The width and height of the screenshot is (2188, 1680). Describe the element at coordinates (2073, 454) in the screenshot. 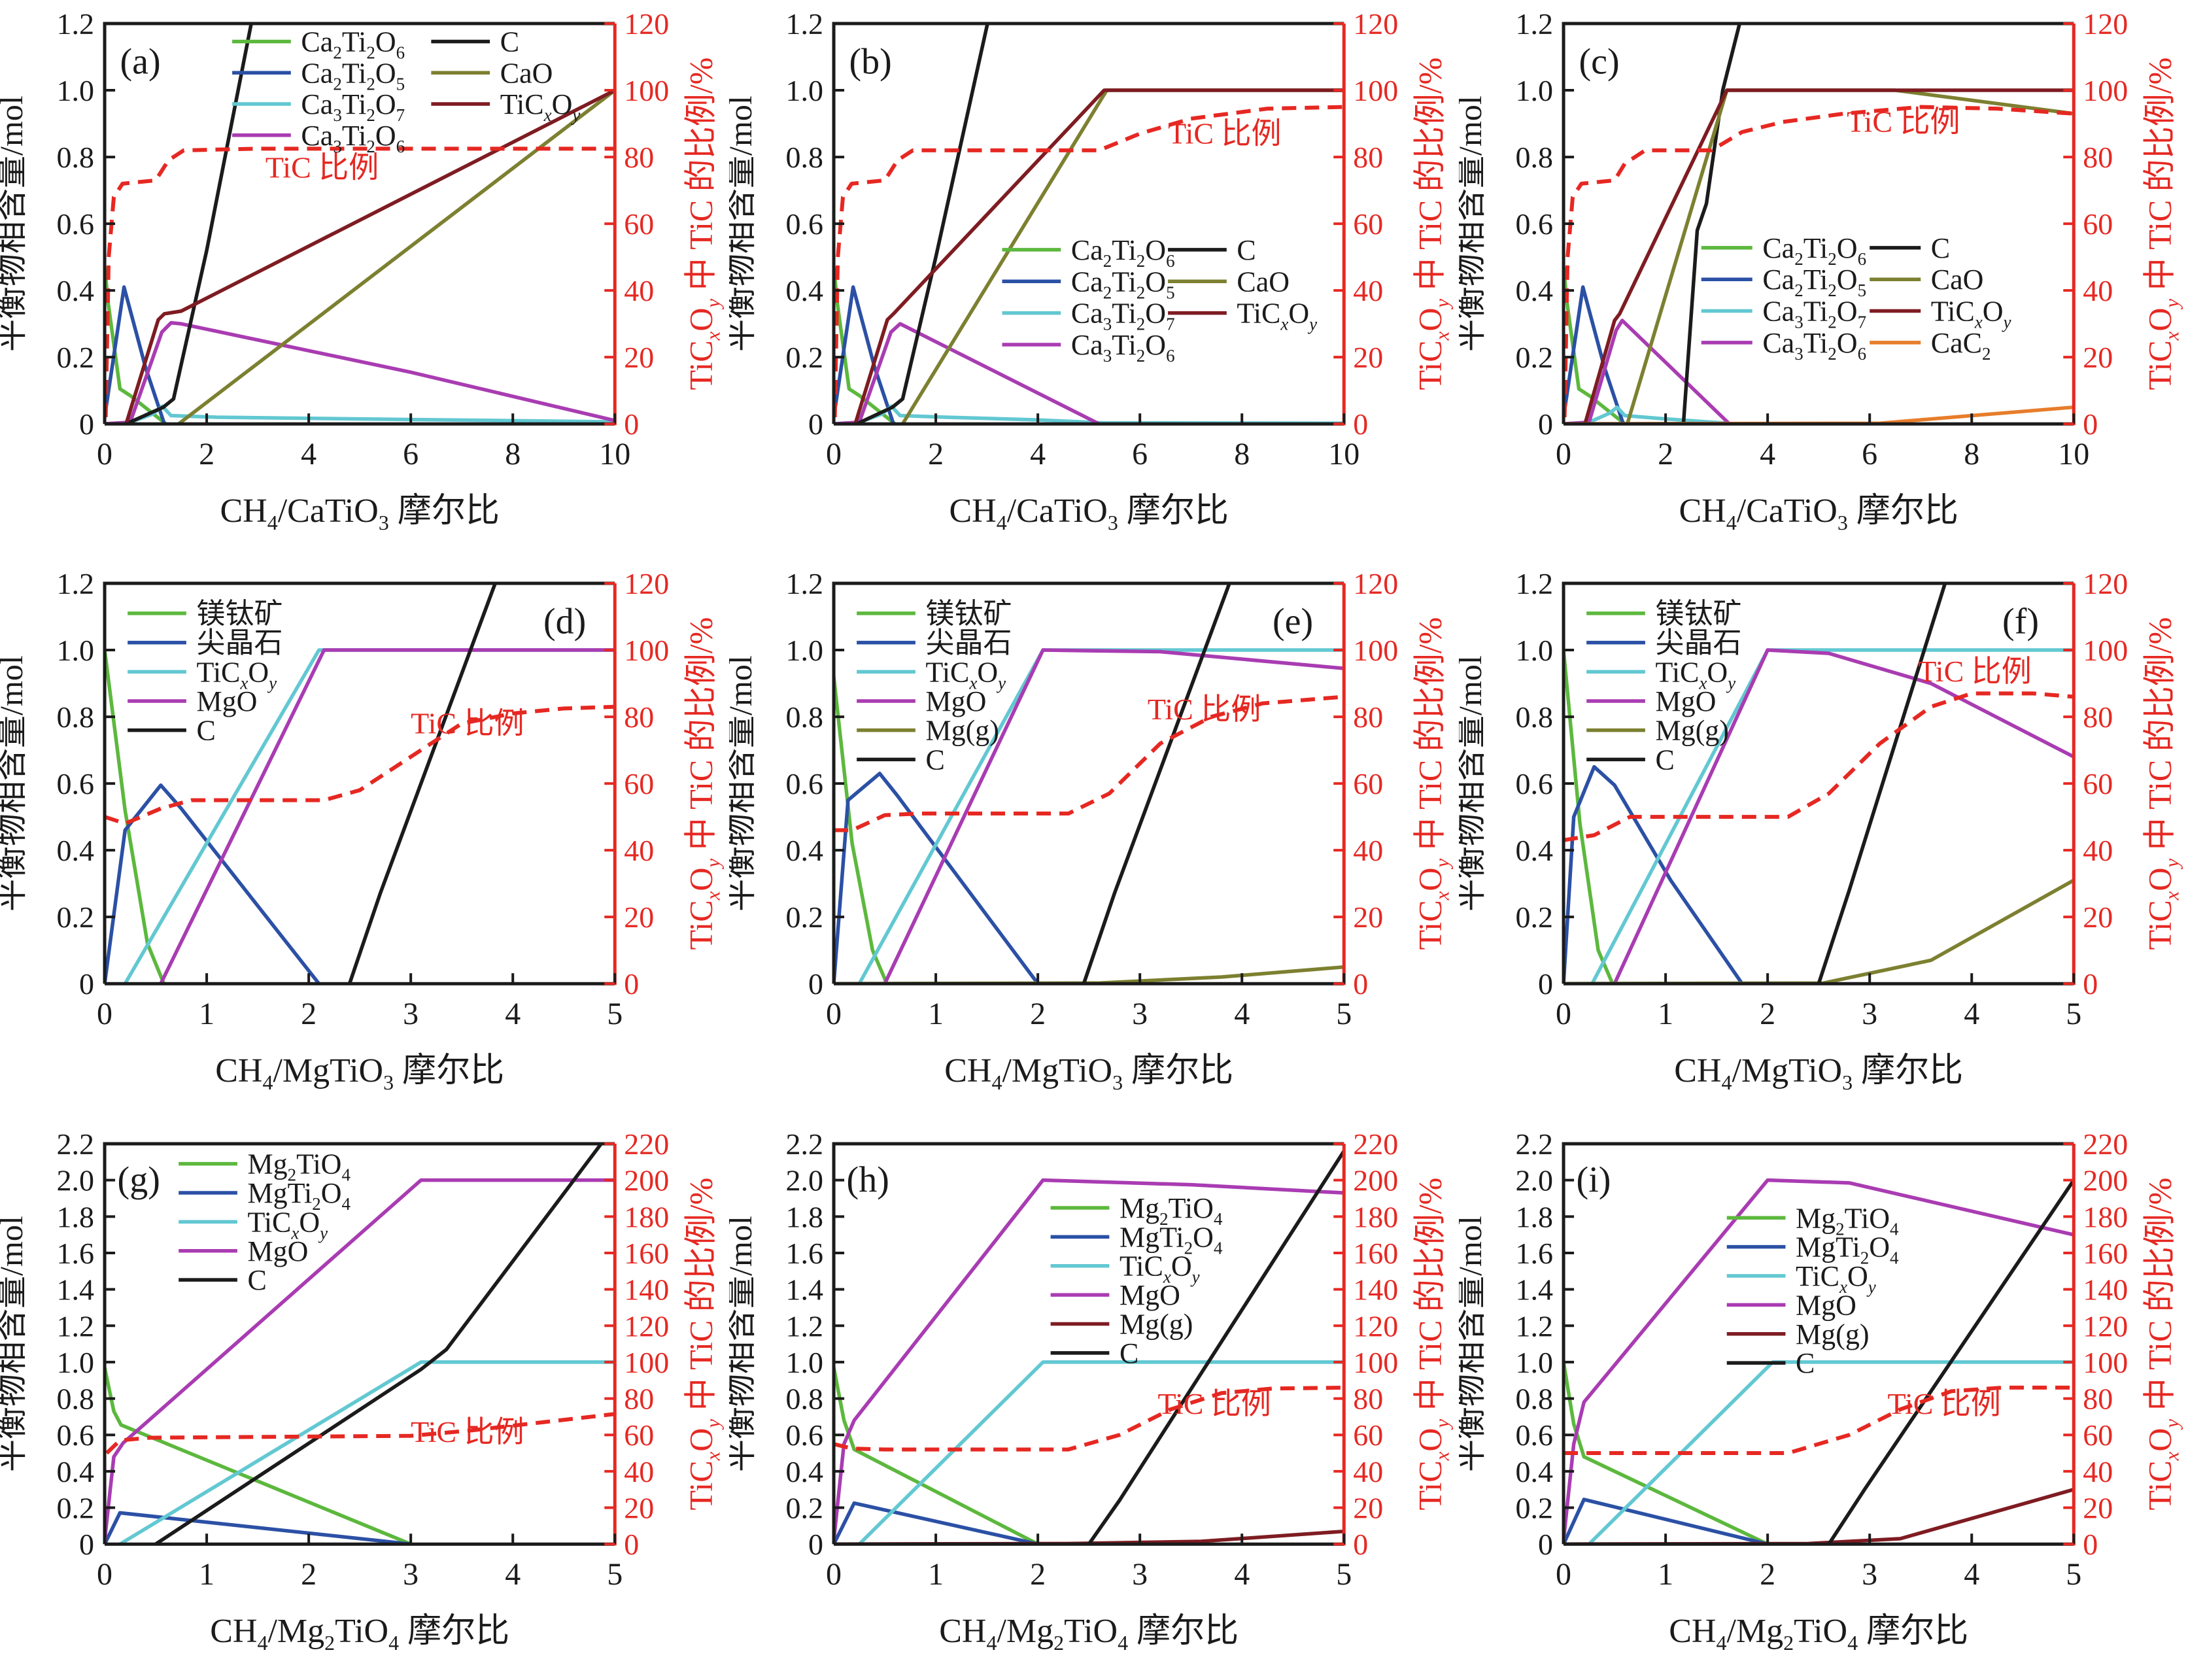

I see `x-tick-label: 10` at that location.